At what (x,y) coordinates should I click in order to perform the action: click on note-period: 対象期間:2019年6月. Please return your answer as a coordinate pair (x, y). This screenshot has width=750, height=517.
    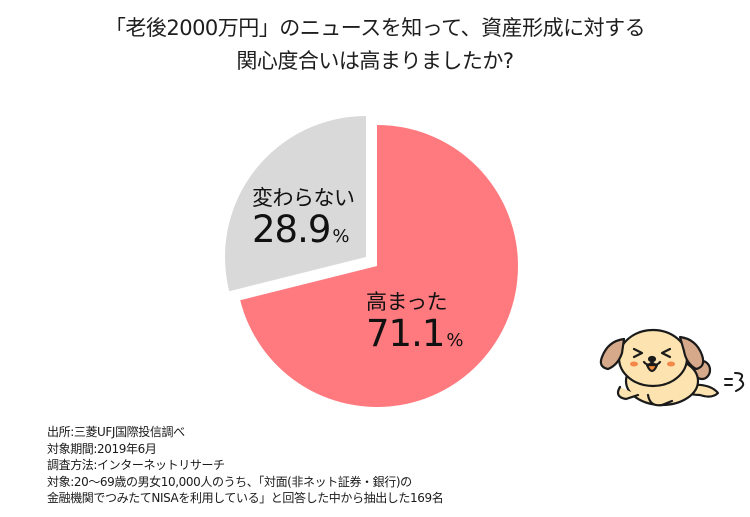
    Looking at the image, I should click on (102, 448).